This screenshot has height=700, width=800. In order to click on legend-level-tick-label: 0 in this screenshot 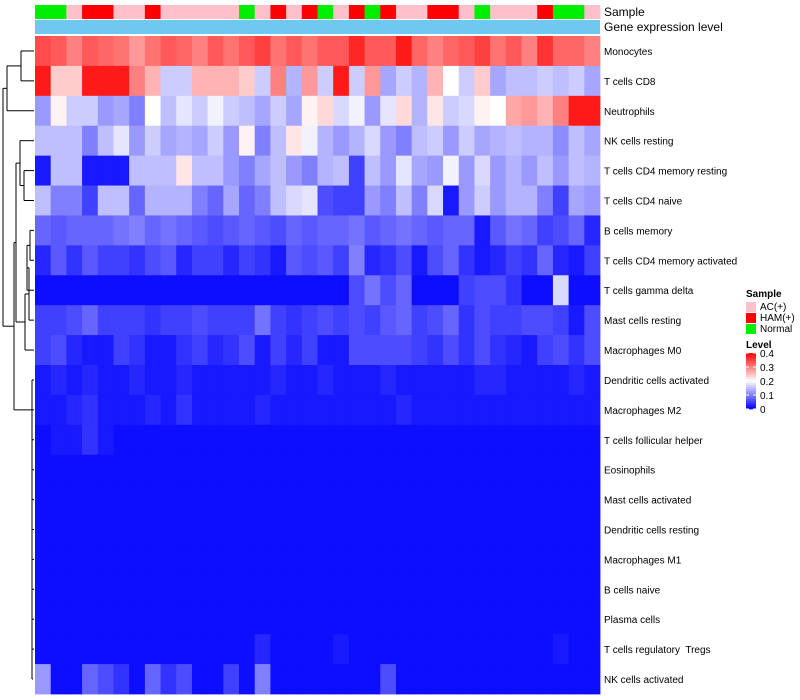, I will do `click(763, 410)`.